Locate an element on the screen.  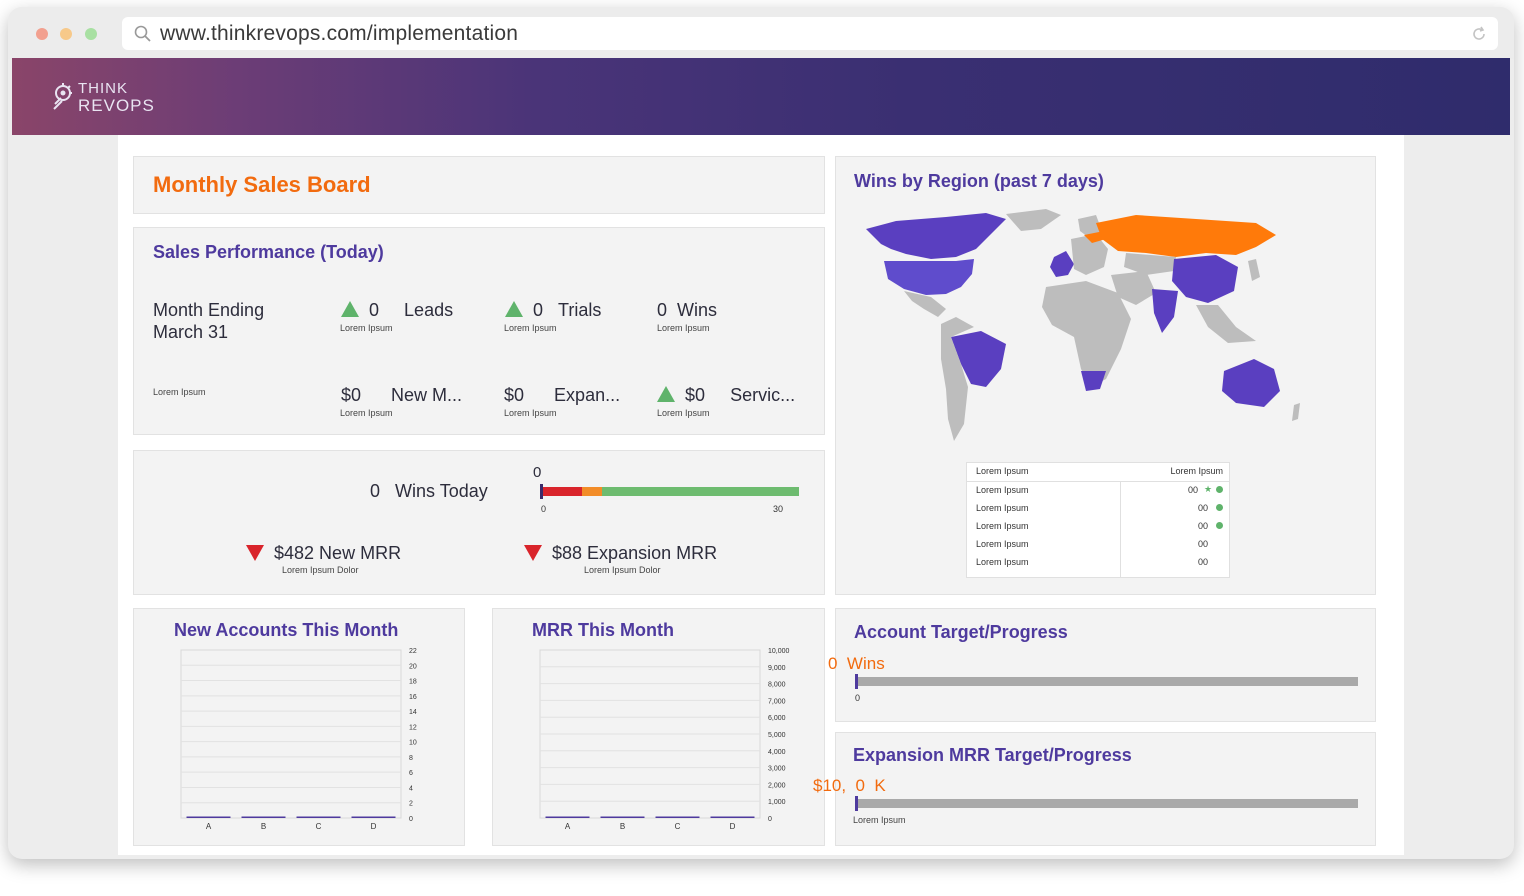
wins-sub: Lorem Ipsum is located at coordinates (683, 328).